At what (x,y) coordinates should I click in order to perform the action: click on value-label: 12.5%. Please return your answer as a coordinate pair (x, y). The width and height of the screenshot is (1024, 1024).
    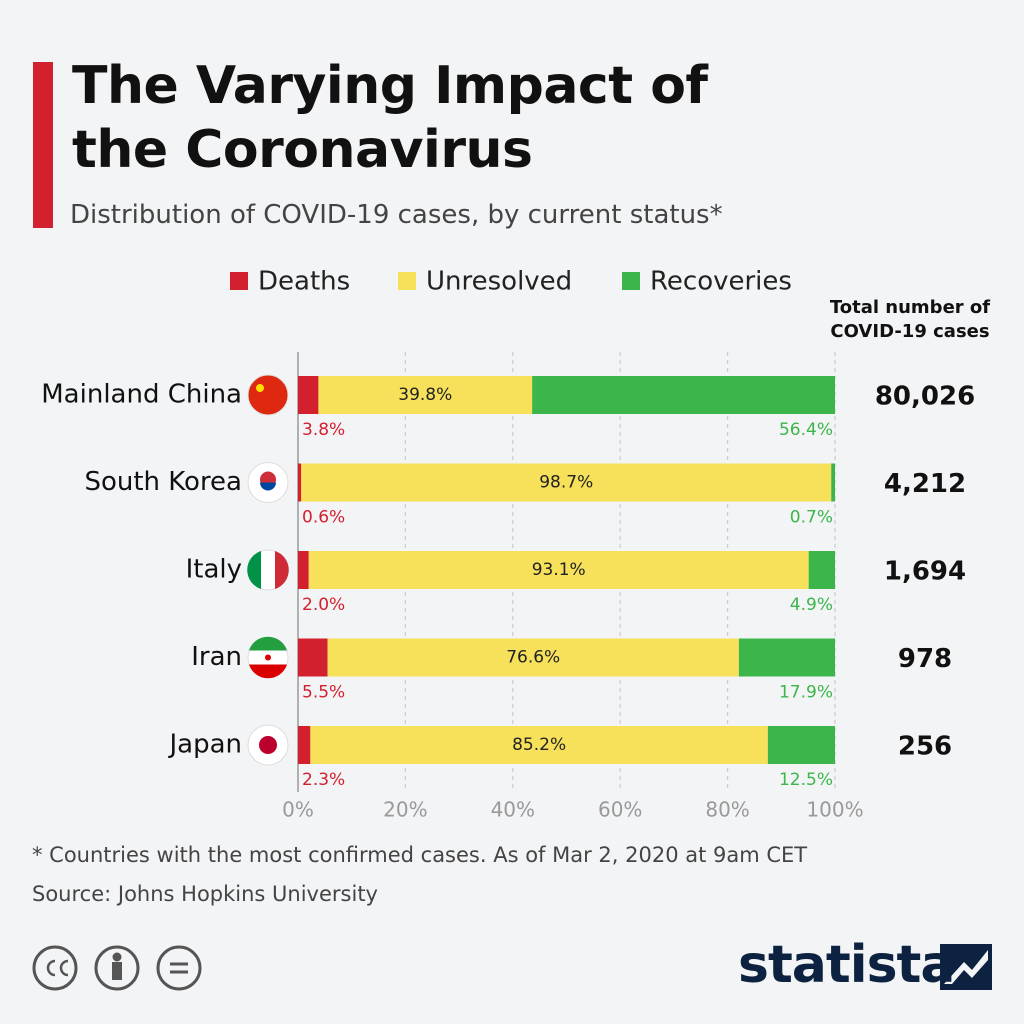
    Looking at the image, I should click on (806, 780).